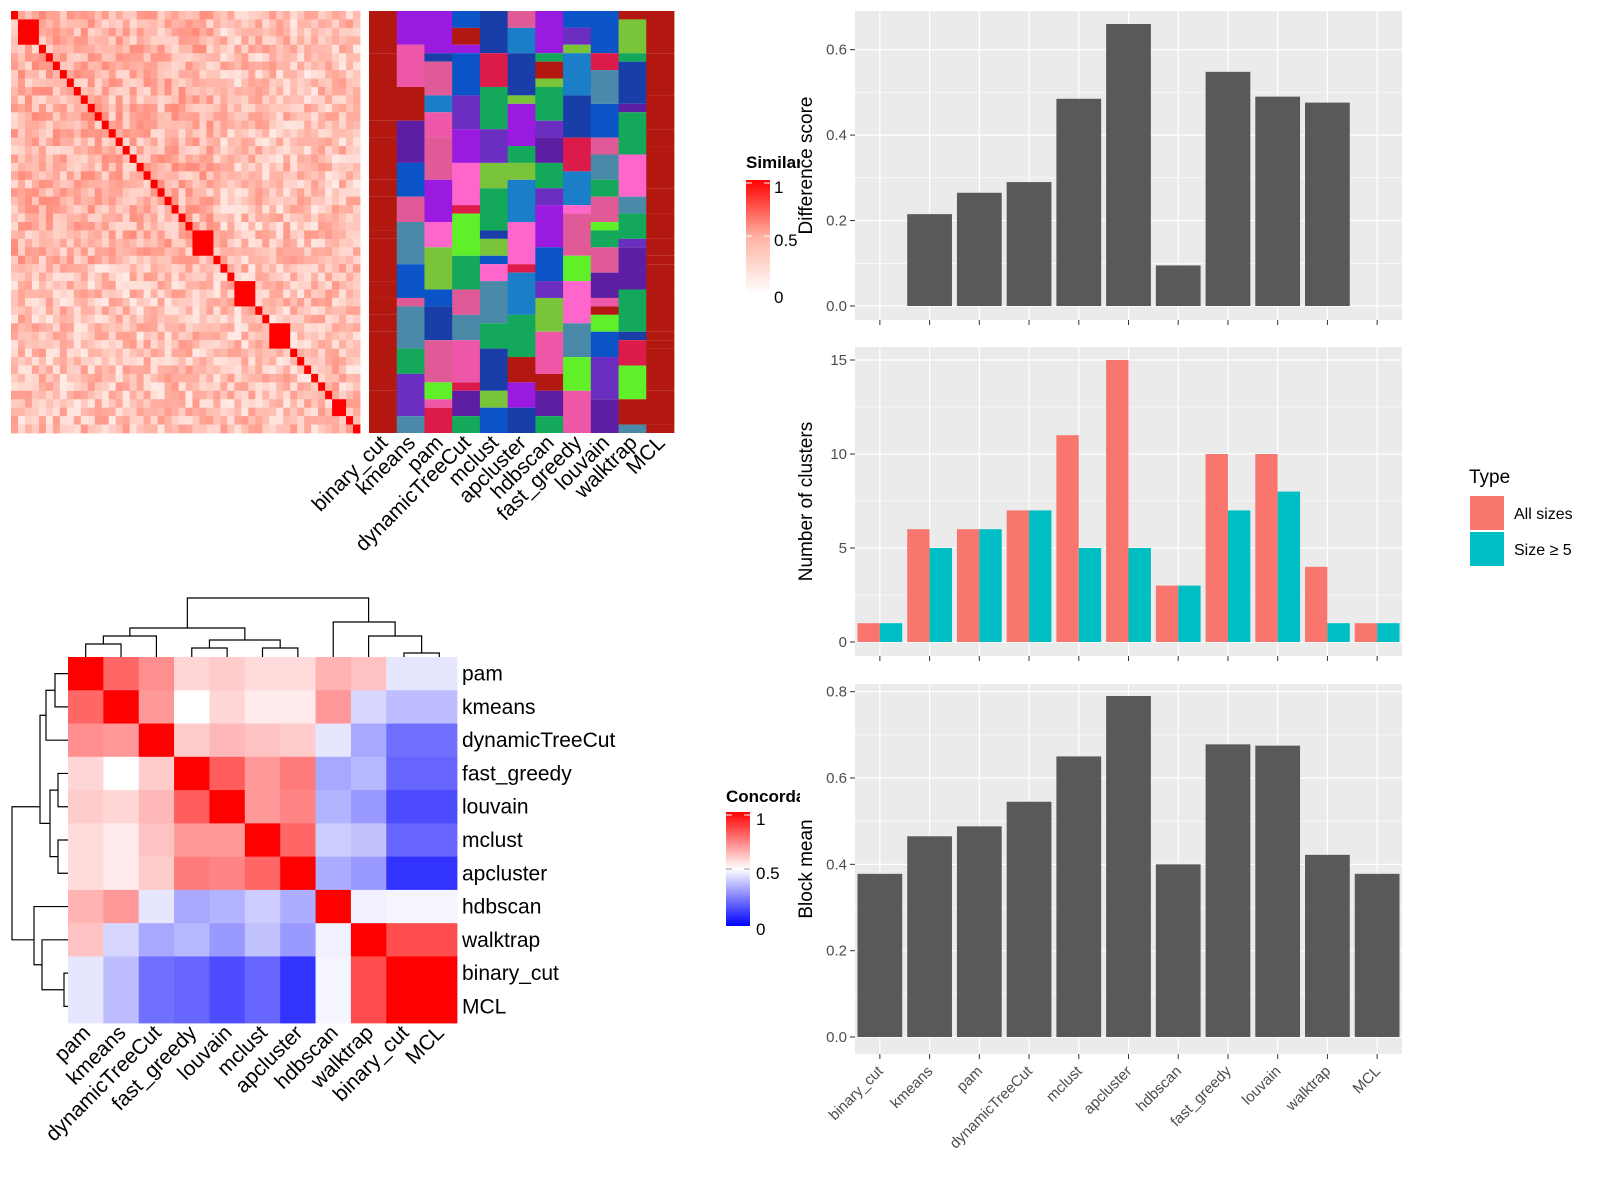  I want to click on similarity-color-bar, so click(758, 237).